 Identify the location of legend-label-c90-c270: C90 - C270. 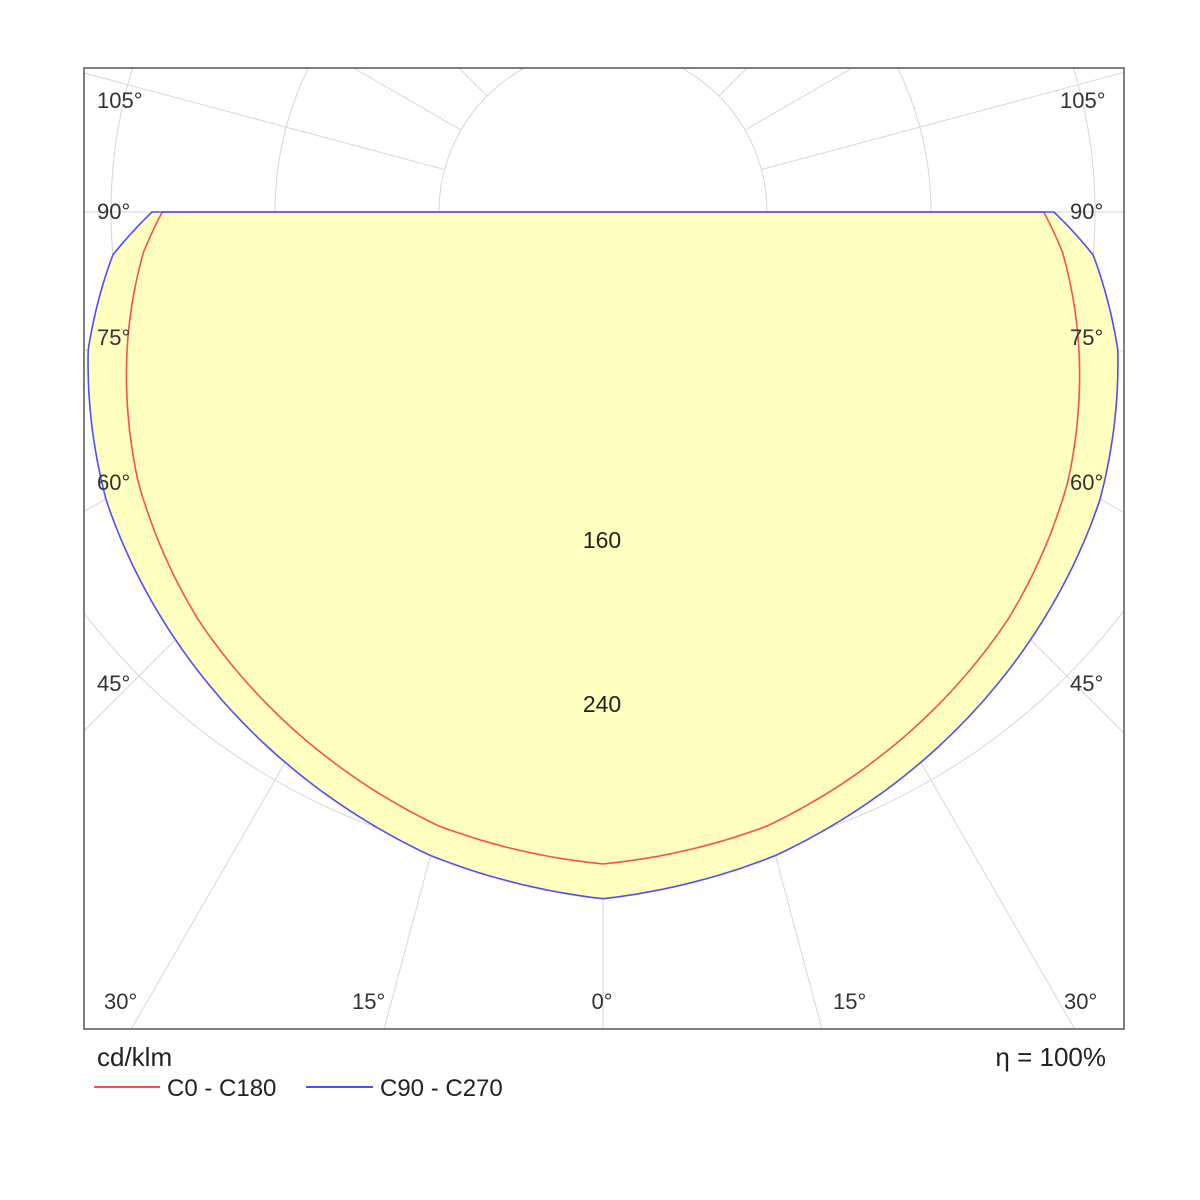
(441, 1088).